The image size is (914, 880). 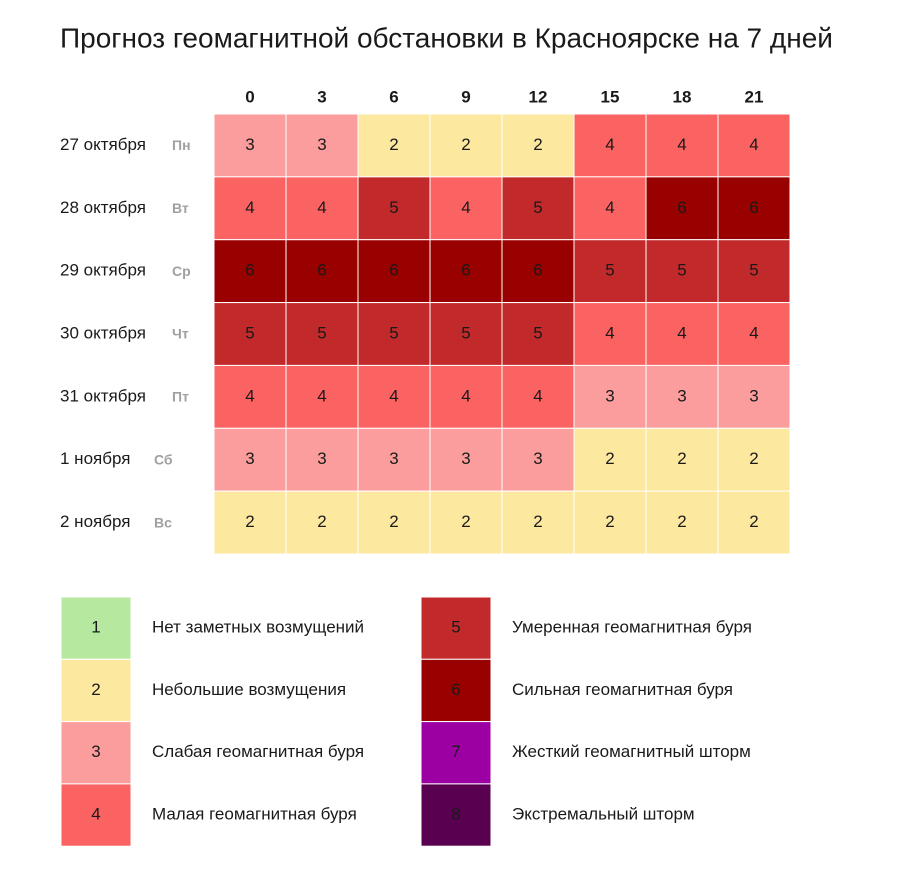 I want to click on legend-label: Малая геомагнитная буря, so click(x=254, y=813).